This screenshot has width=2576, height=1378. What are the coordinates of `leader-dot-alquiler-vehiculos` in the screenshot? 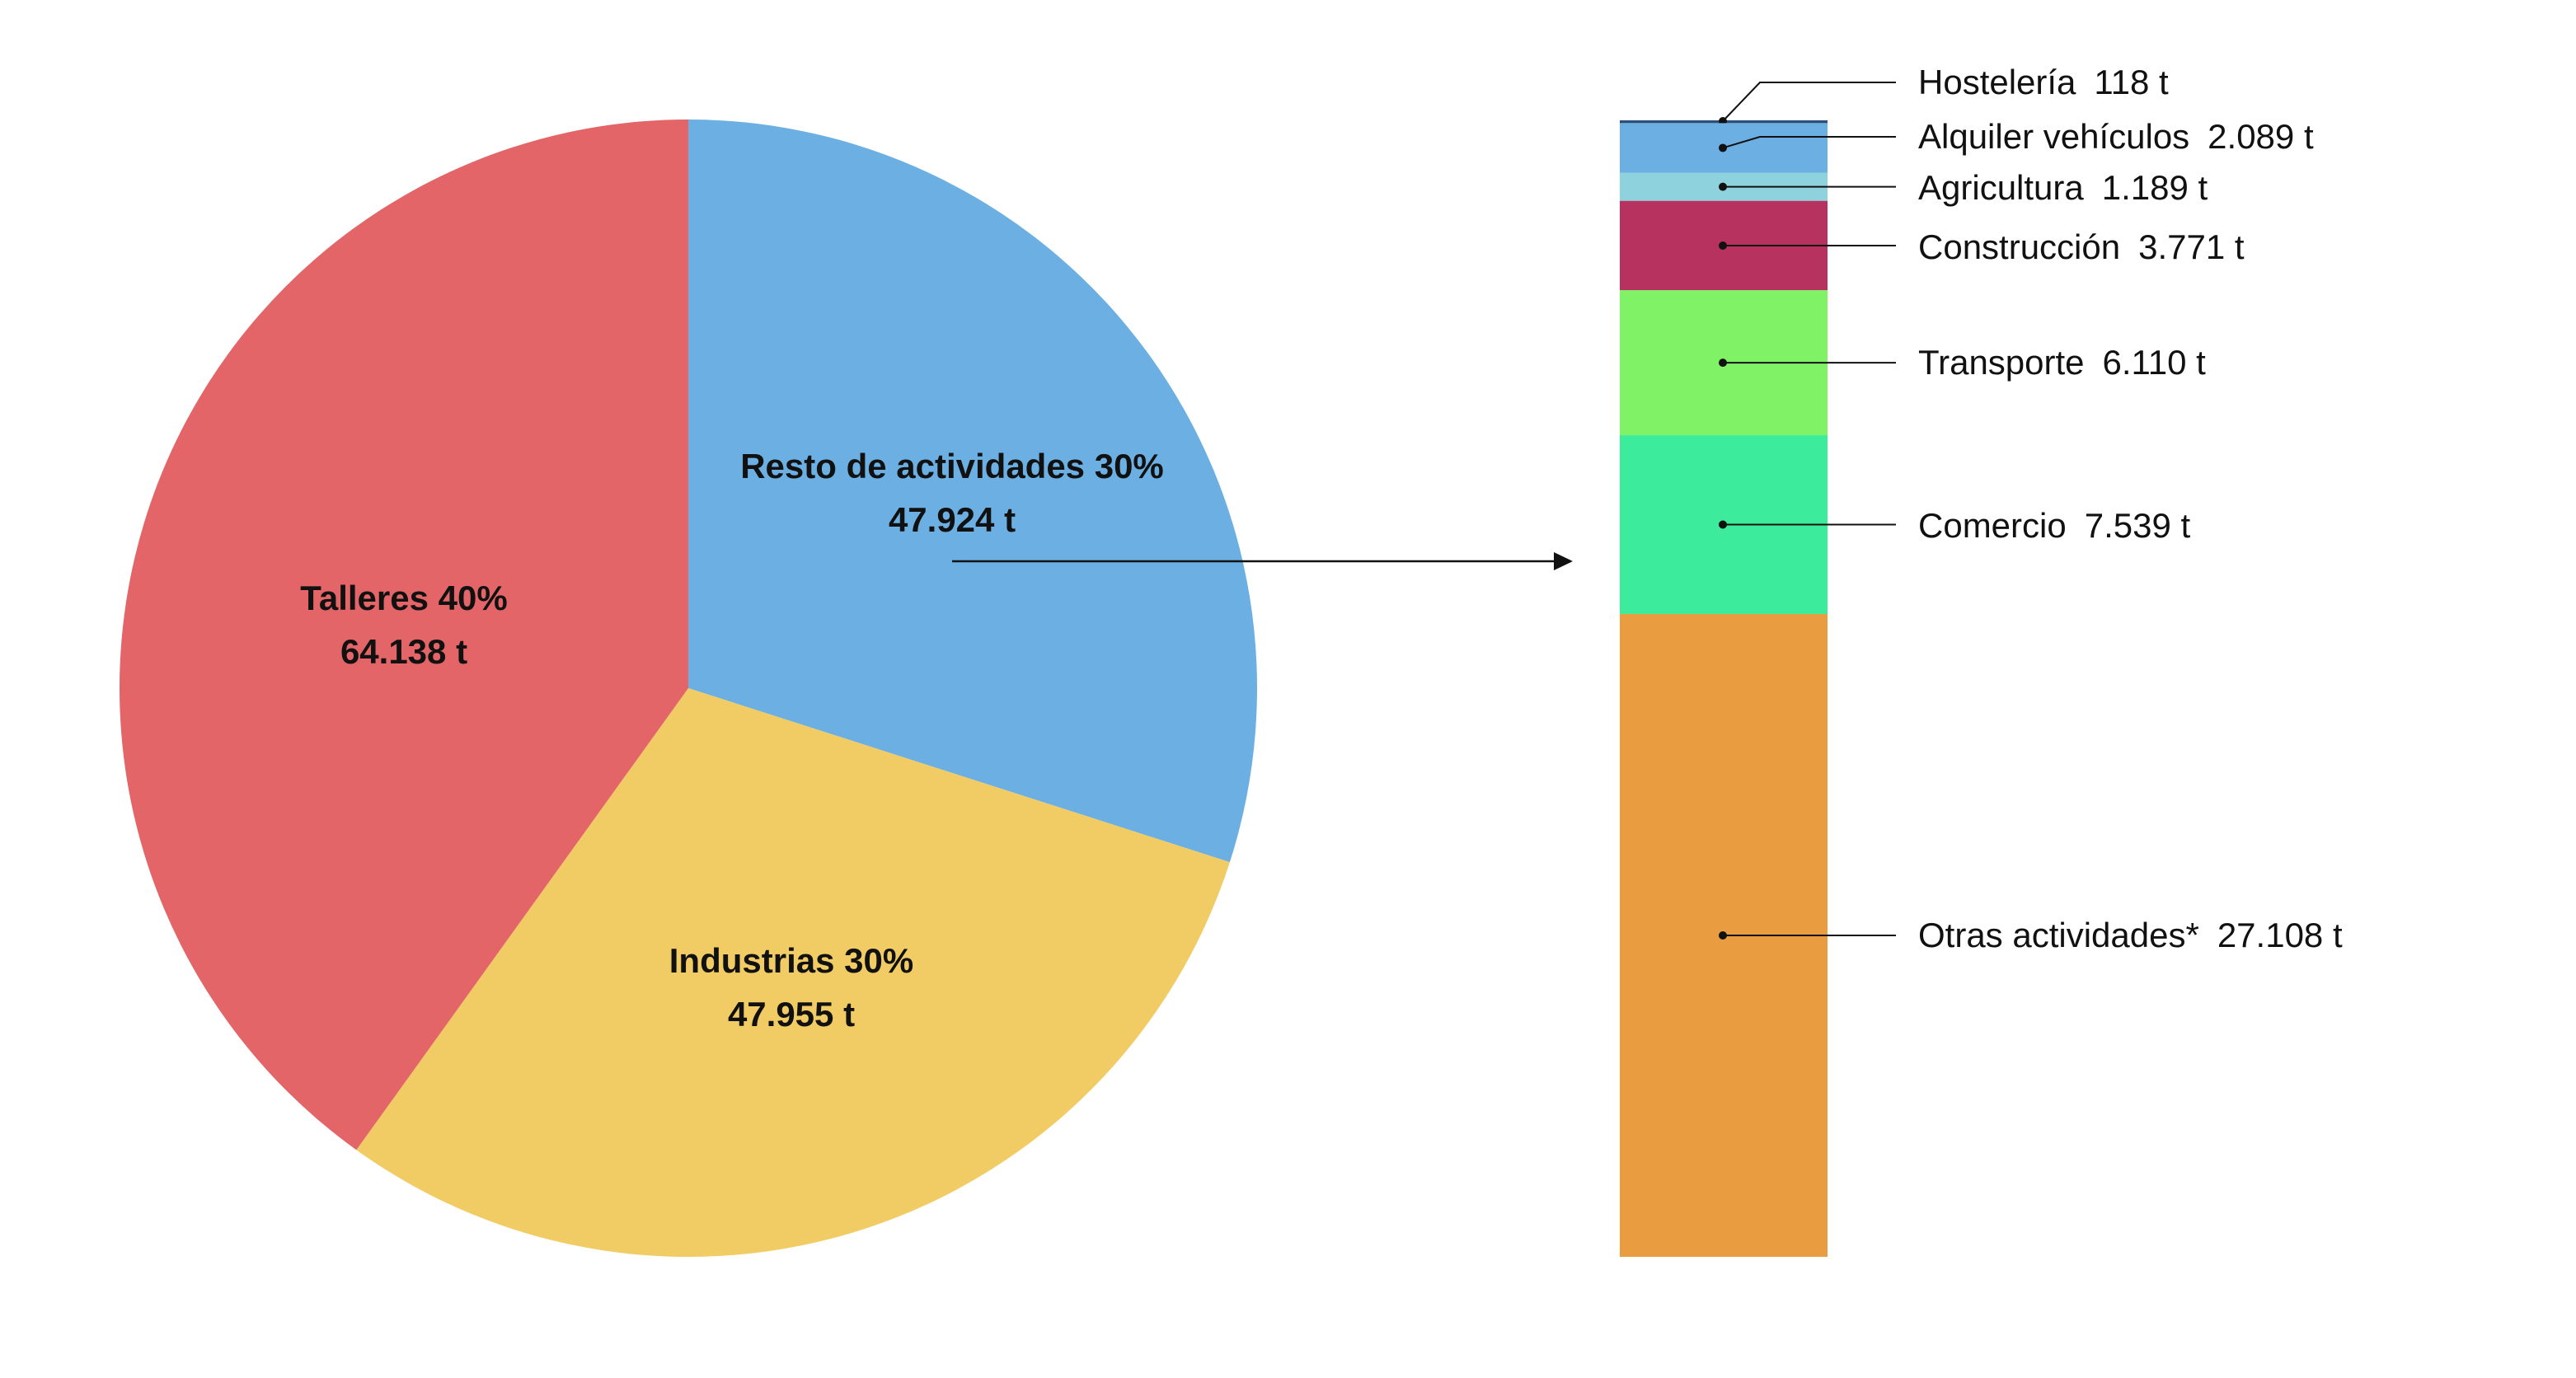 It's located at (1723, 147).